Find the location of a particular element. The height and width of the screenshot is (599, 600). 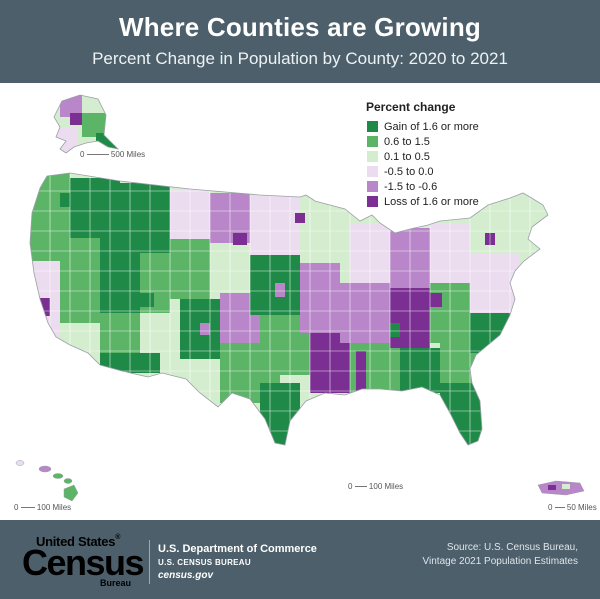

conus-scale: 0 100 Miles is located at coordinates (375, 486).